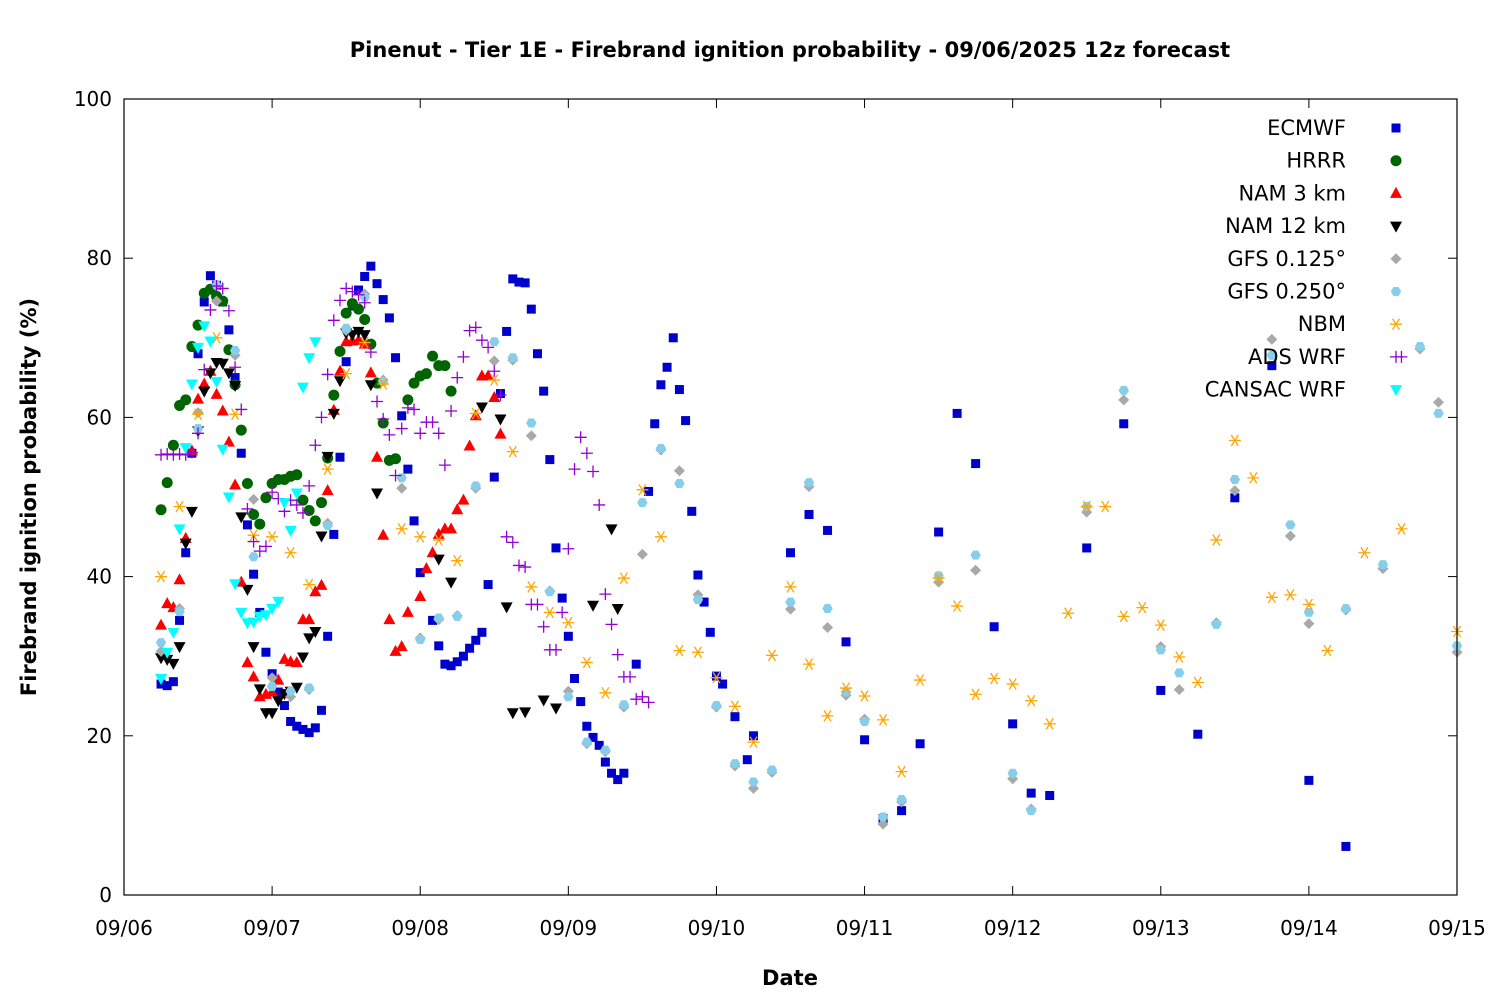 The width and height of the screenshot is (1500, 1000). What do you see at coordinates (99, 736) in the screenshot?
I see `y-tick-label: 20` at bounding box center [99, 736].